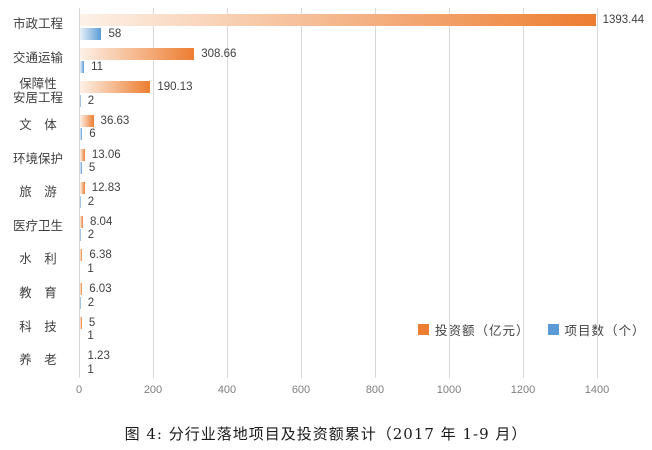 Image resolution: width=652 pixels, height=450 pixels. What do you see at coordinates (227, 390) in the screenshot?
I see `axis-tick-label: 400` at bounding box center [227, 390].